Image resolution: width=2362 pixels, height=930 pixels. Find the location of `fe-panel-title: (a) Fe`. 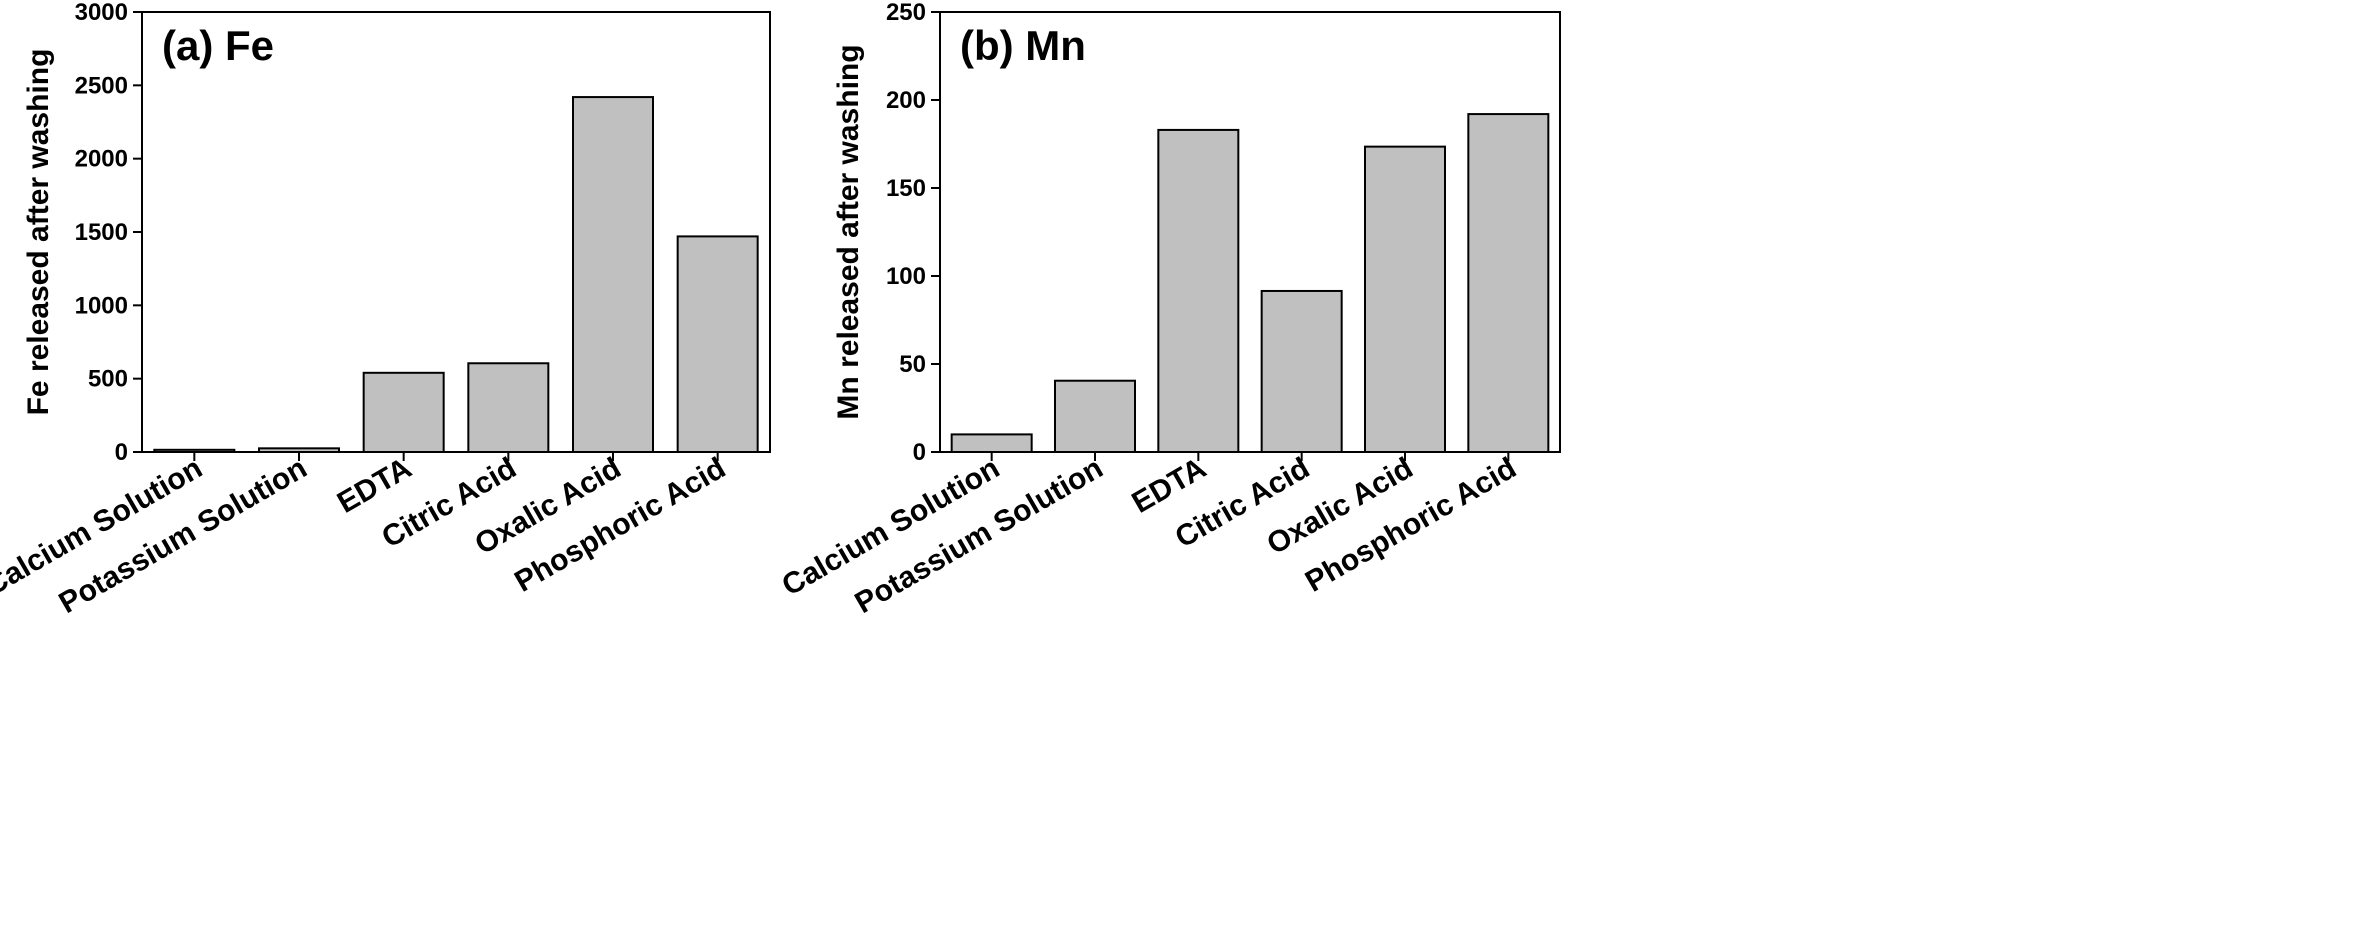

fe-panel-title: (a) Fe is located at coordinates (218, 45).